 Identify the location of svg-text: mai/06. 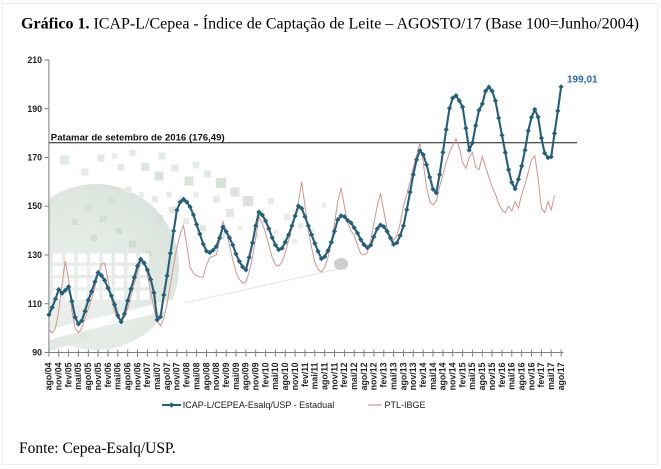
(118, 375).